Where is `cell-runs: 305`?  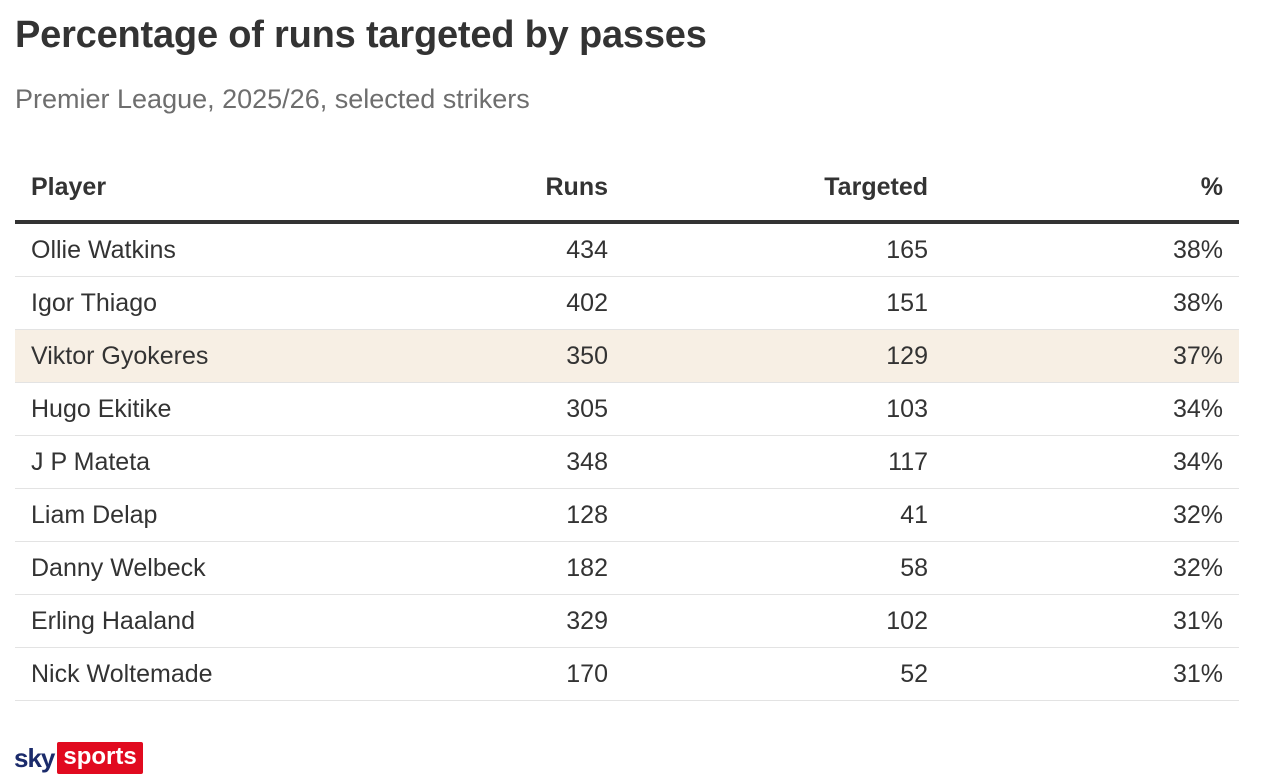
cell-runs: 305 is located at coordinates (587, 408).